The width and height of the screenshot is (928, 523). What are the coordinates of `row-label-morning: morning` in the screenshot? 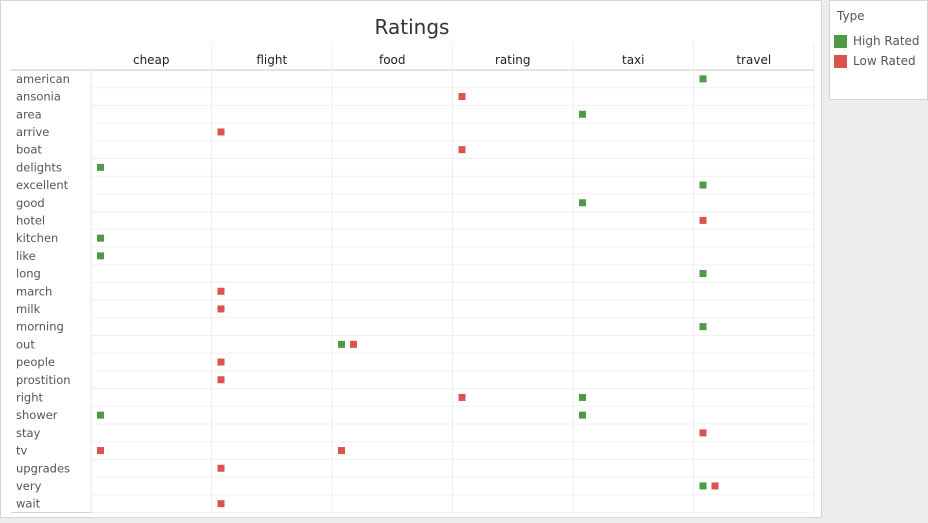 It's located at (40, 327).